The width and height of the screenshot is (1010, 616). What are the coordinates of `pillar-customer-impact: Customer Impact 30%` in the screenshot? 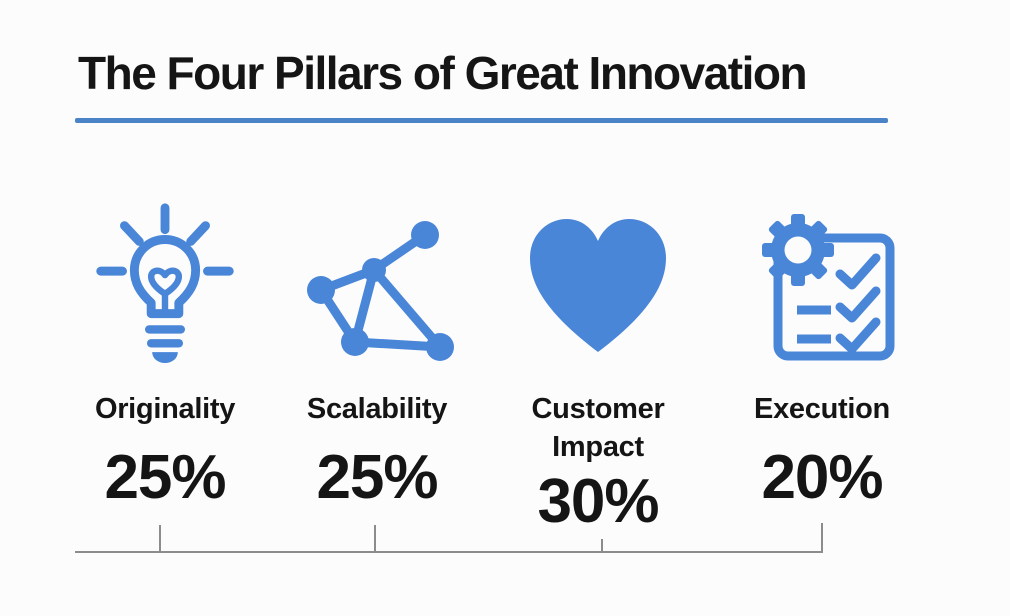 It's located at (598, 366).